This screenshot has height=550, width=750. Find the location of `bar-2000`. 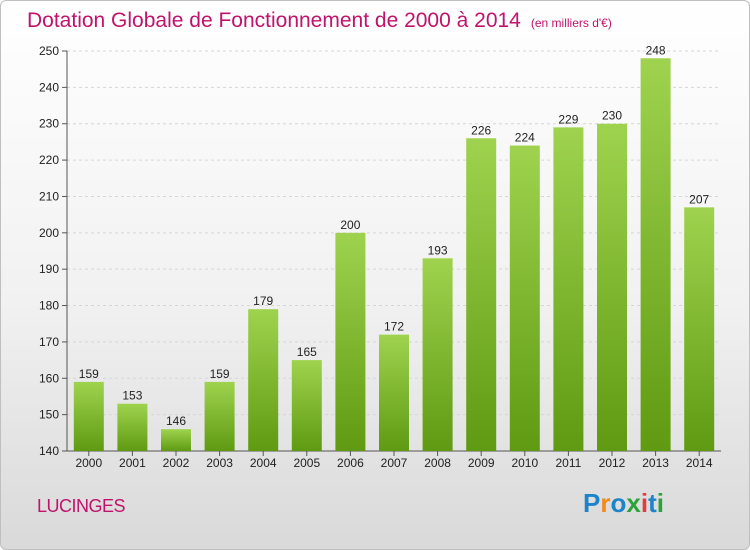

bar-2000 is located at coordinates (88, 416).